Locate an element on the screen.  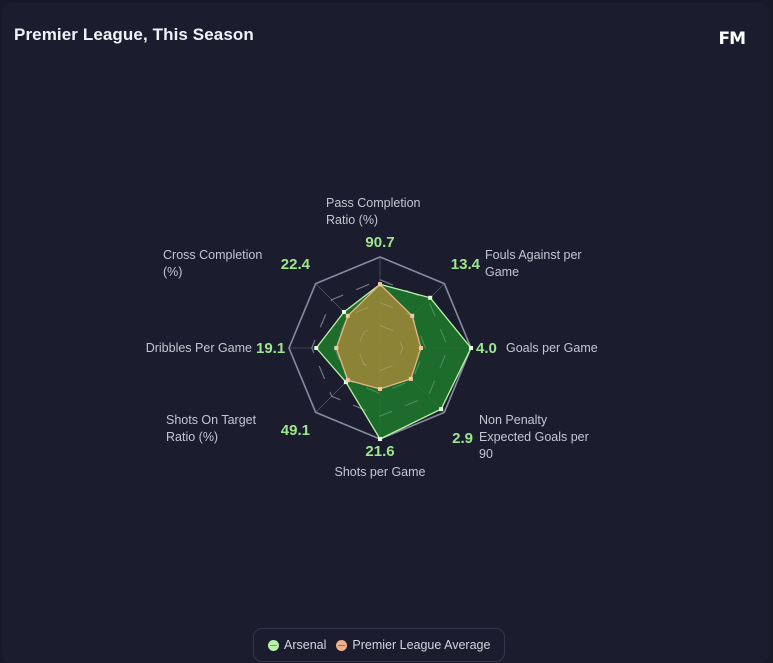
axis-label: Cross Completion (%) is located at coordinates (212, 263).